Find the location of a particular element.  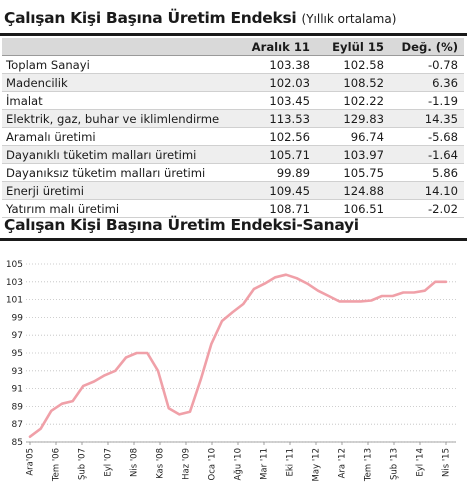

y-tick-label: 85 is located at coordinates (17, 443).